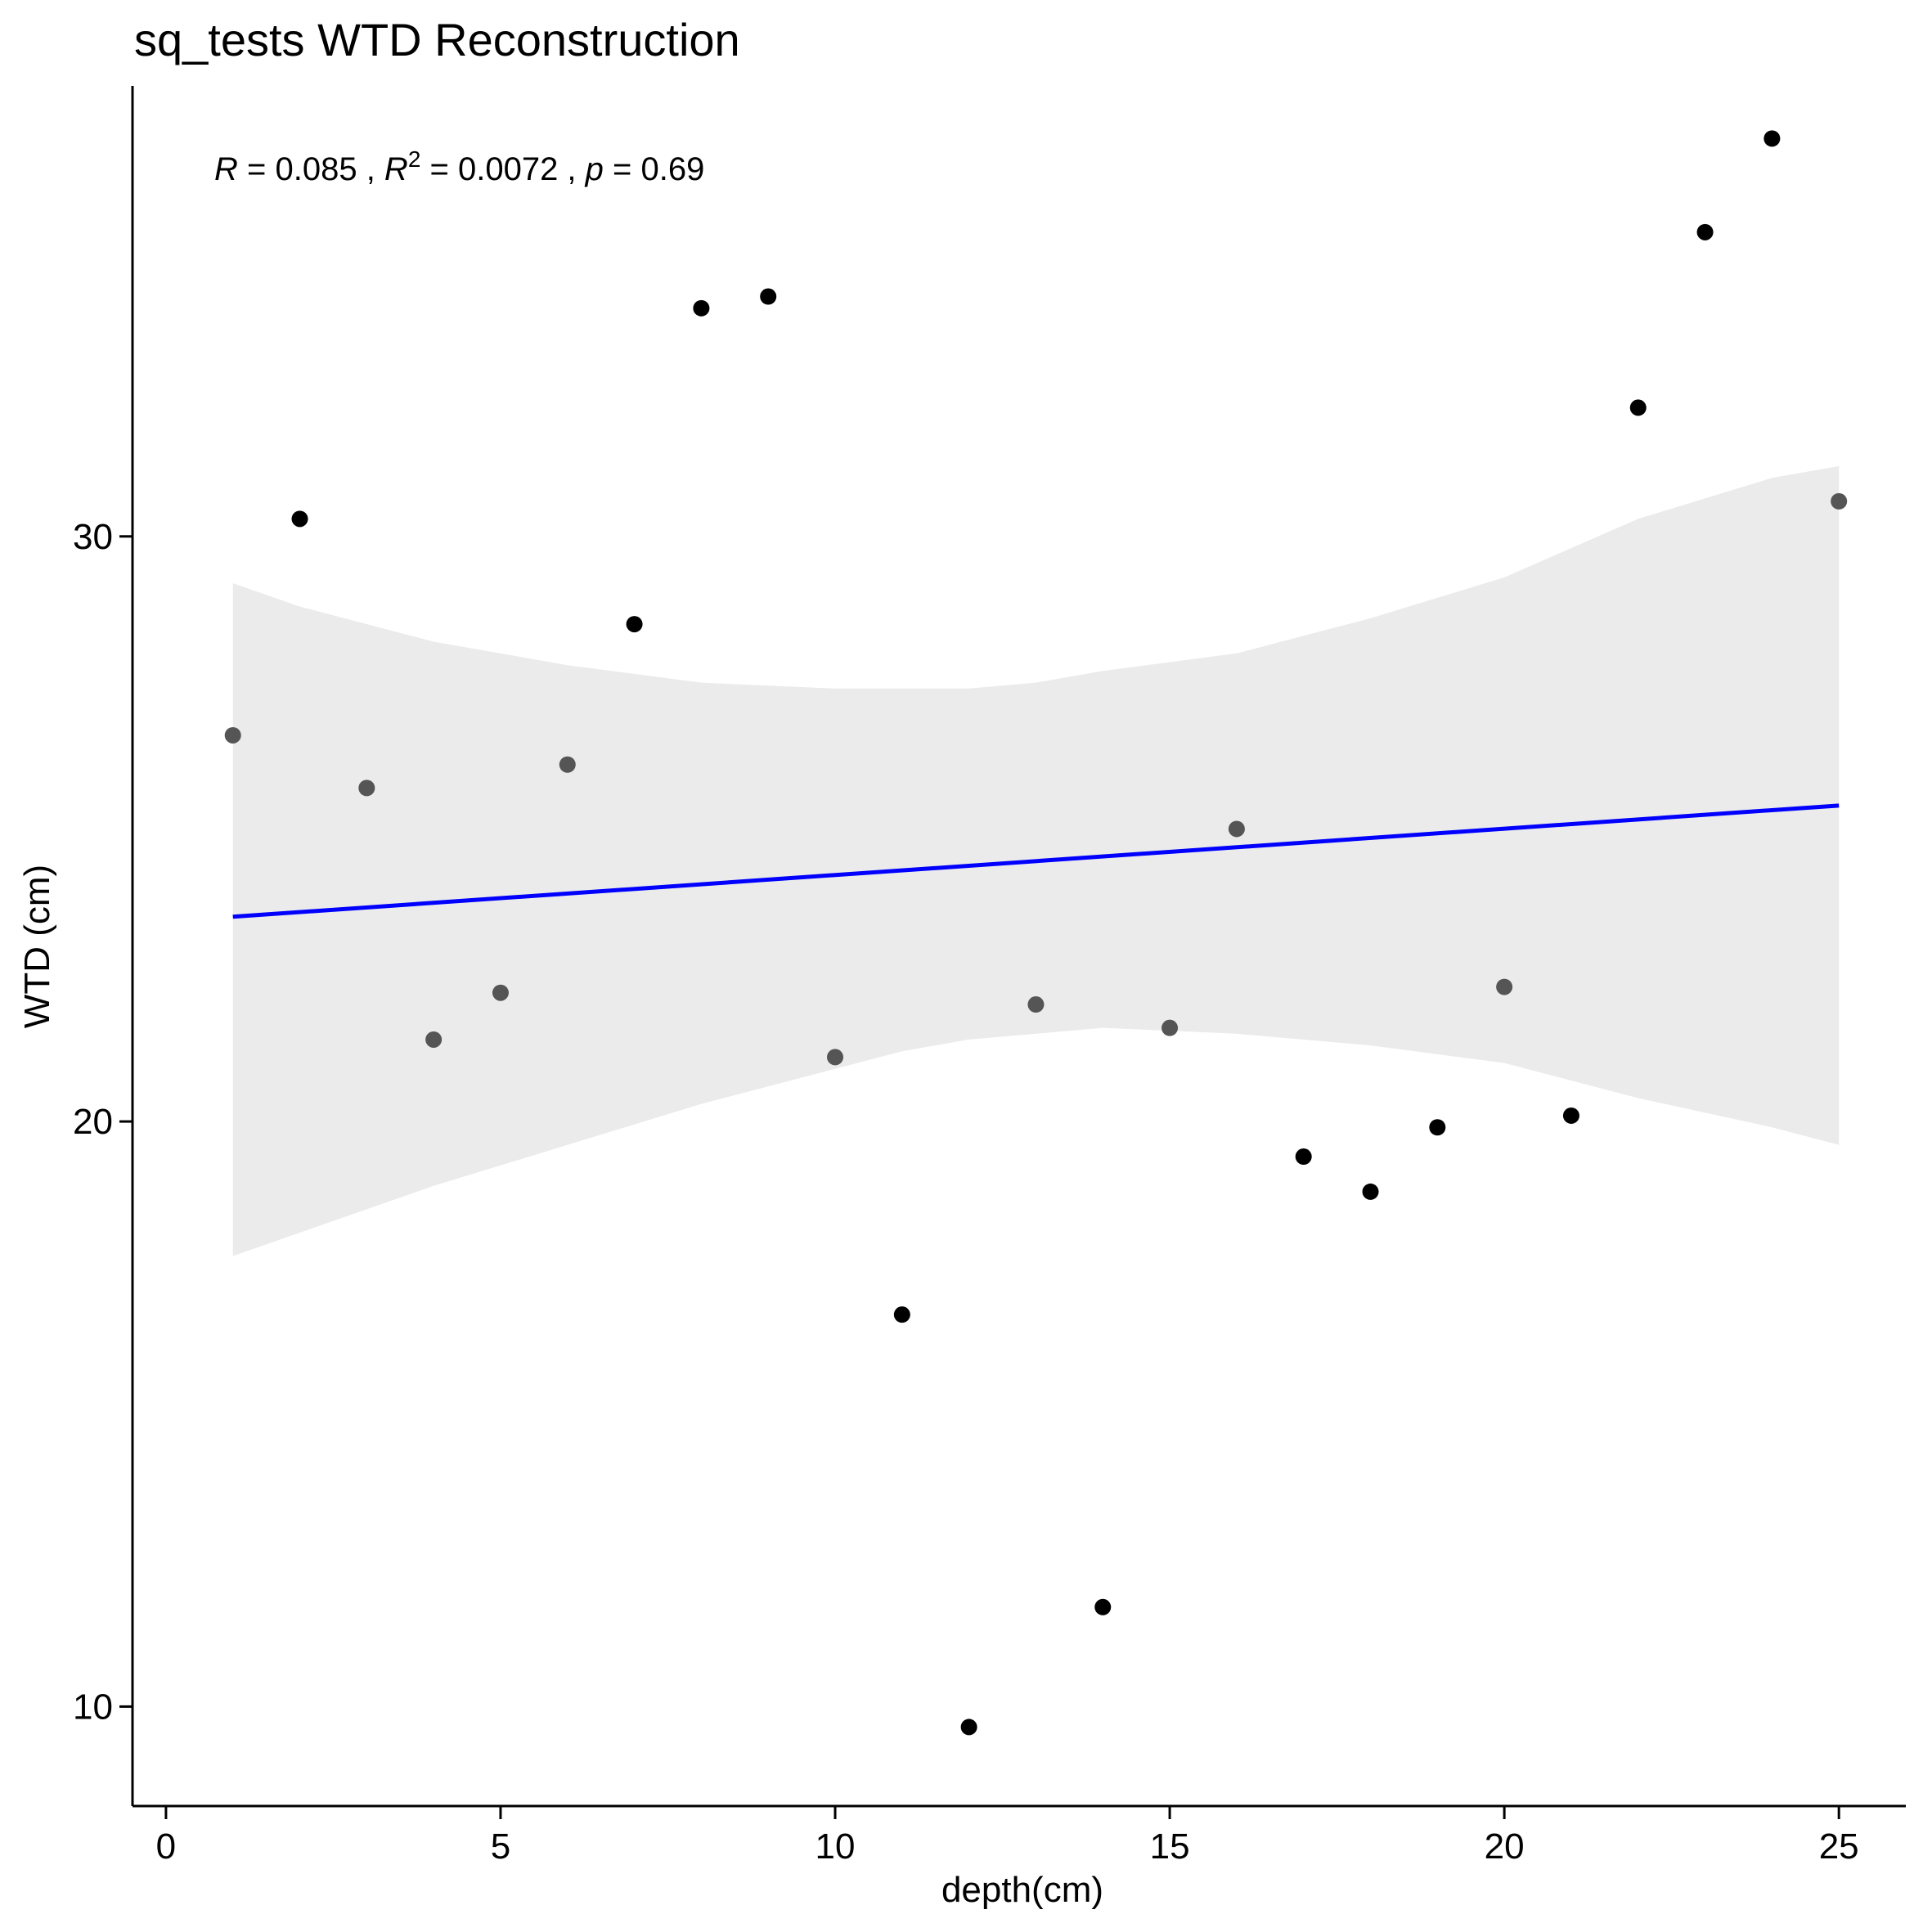  Describe the element at coordinates (1505, 1847) in the screenshot. I see `x-tick-label: 20` at that location.